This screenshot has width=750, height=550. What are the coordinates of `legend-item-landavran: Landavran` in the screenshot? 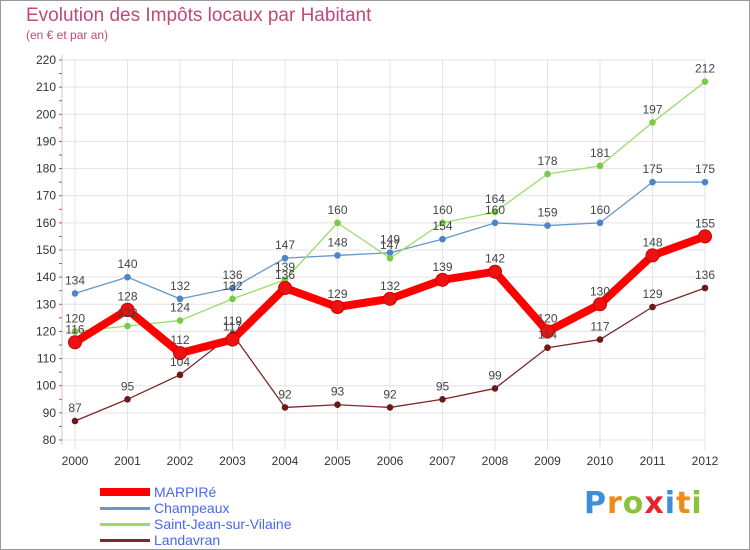 It's located at (260, 540).